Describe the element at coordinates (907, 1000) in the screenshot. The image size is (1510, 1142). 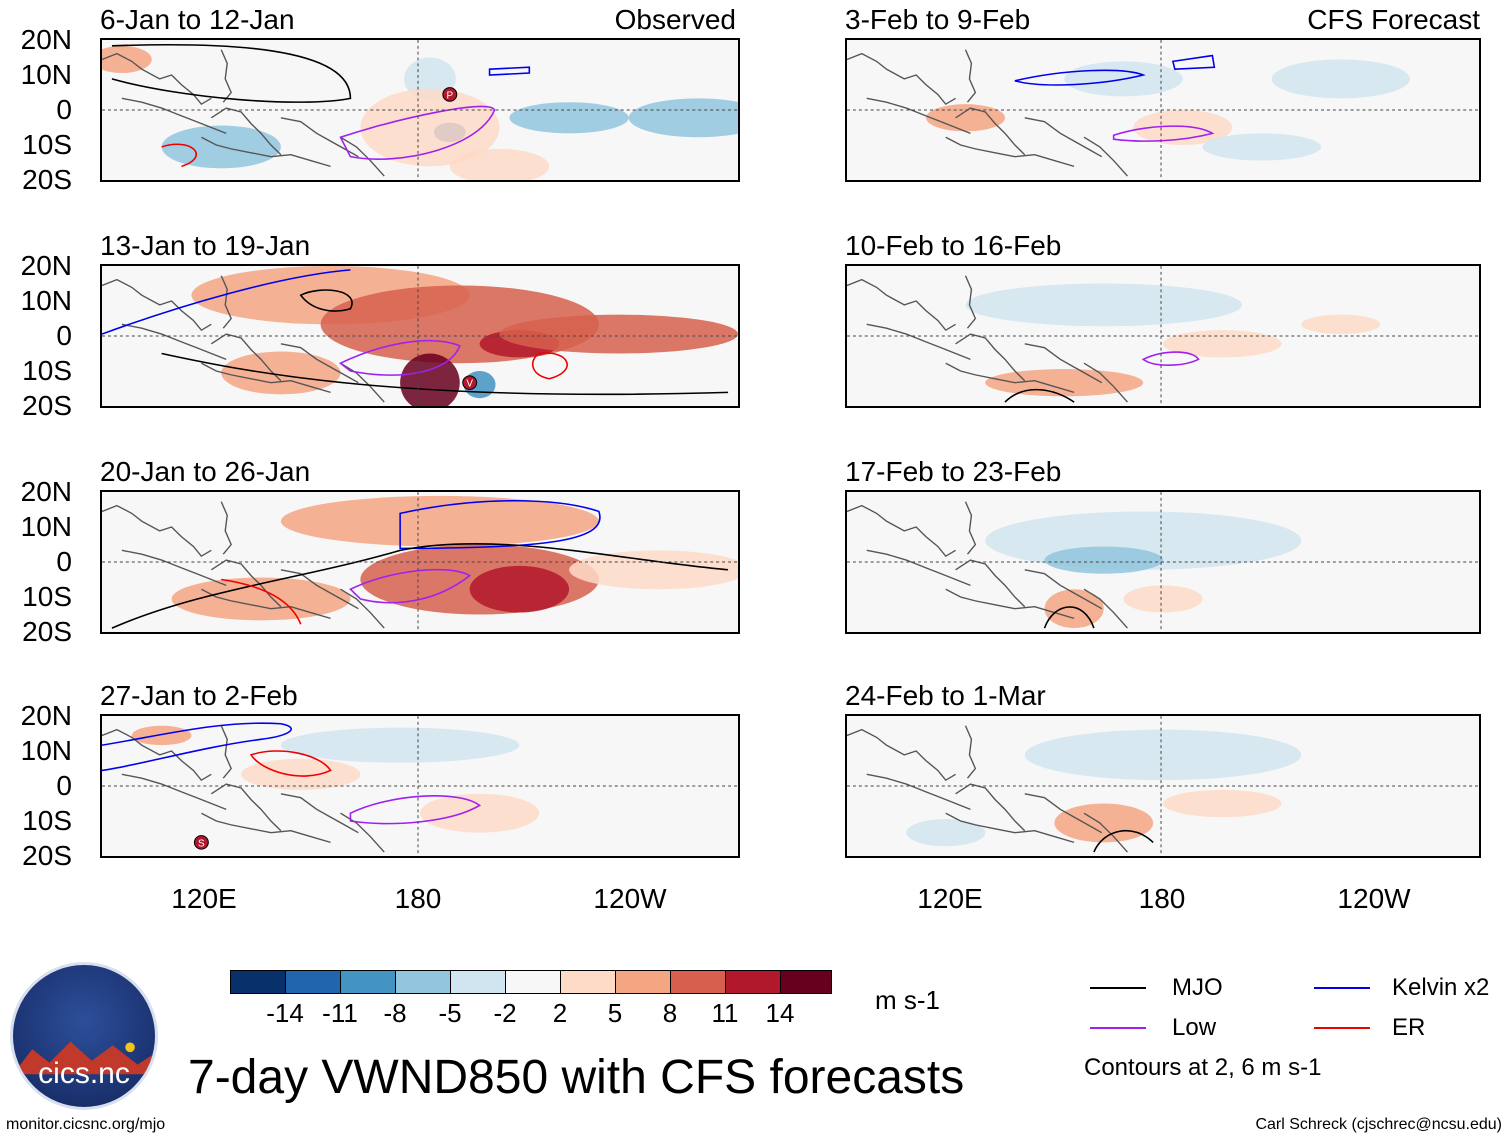
I see `colorbar-units: m s-1` at that location.